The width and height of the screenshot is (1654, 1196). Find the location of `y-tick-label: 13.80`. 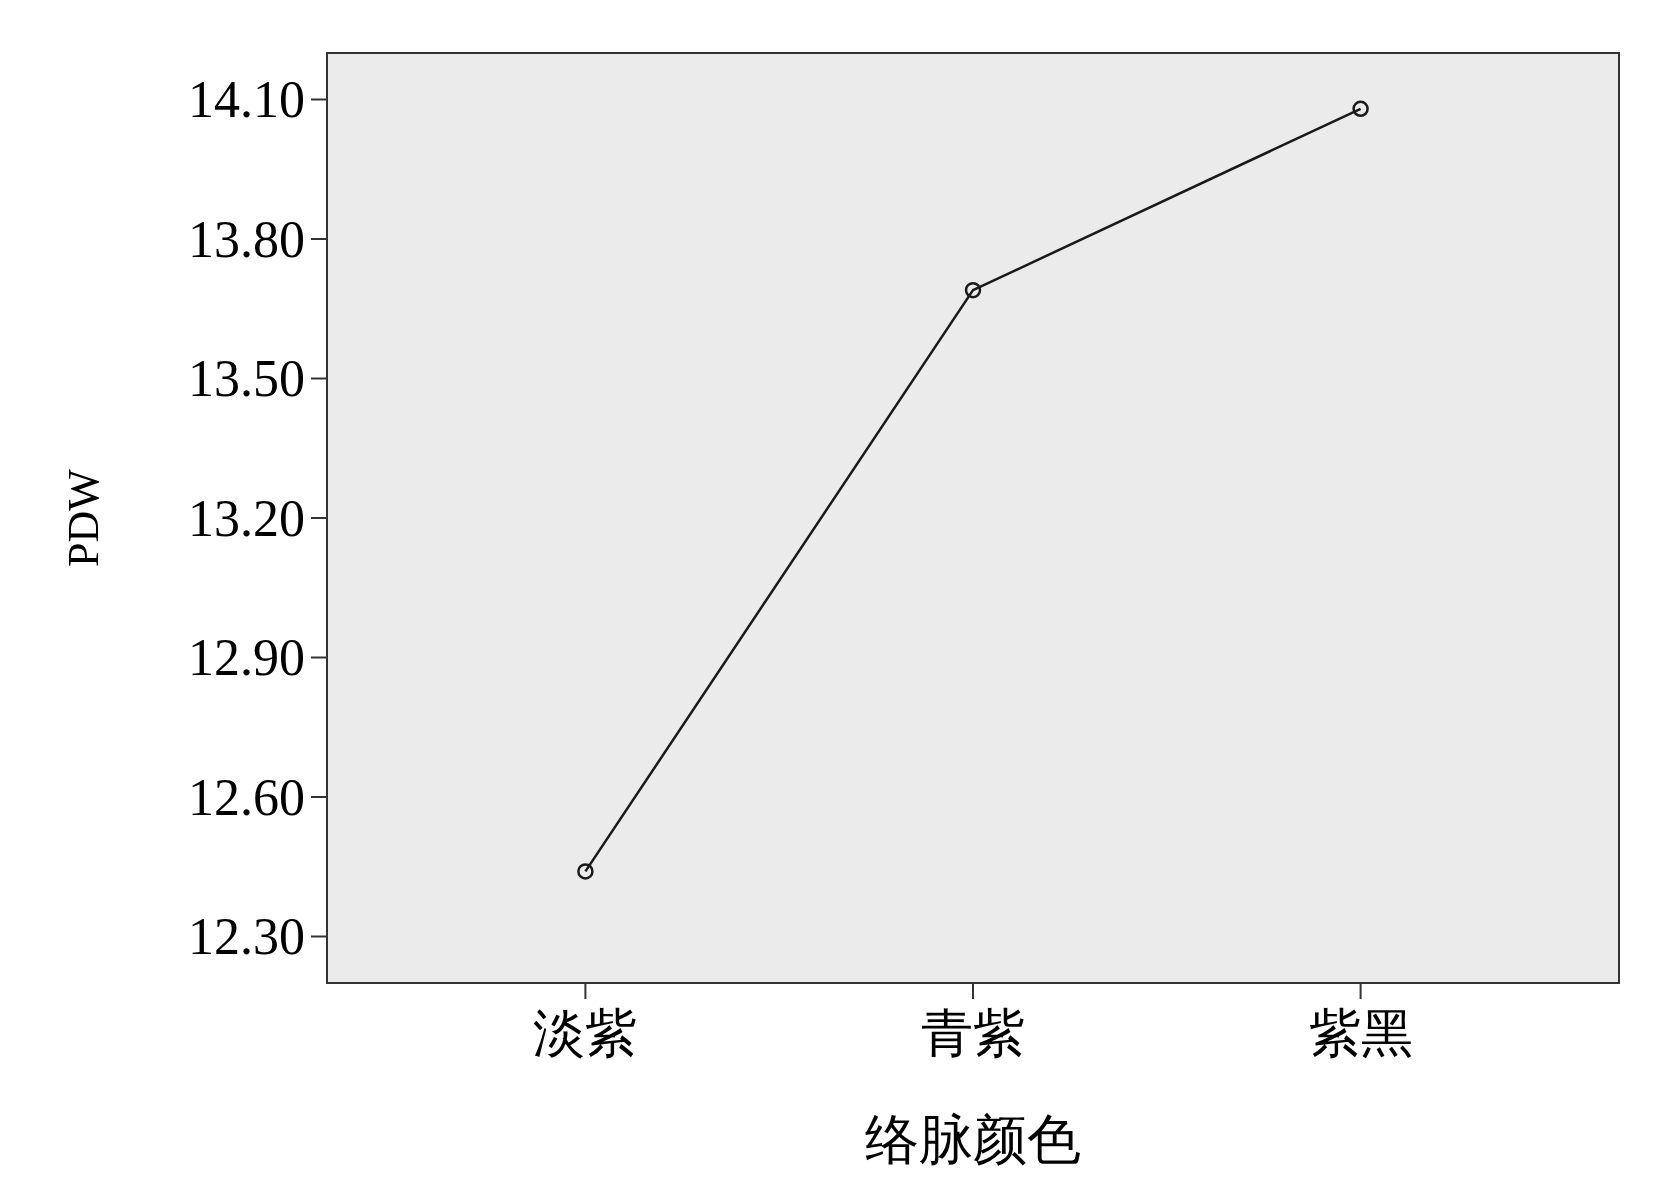

y-tick-label: 13.80 is located at coordinates (246, 239).